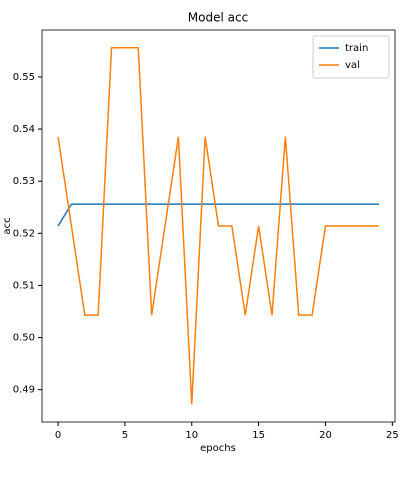 The image size is (412, 477). Describe the element at coordinates (24, 129) in the screenshot. I see `y-tick-label: 0.54` at that location.